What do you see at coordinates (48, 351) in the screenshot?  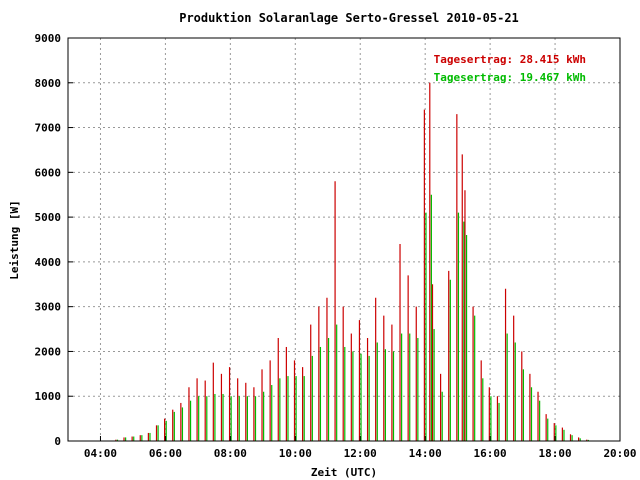 I see `y-tick-label: 2000` at bounding box center [48, 351].